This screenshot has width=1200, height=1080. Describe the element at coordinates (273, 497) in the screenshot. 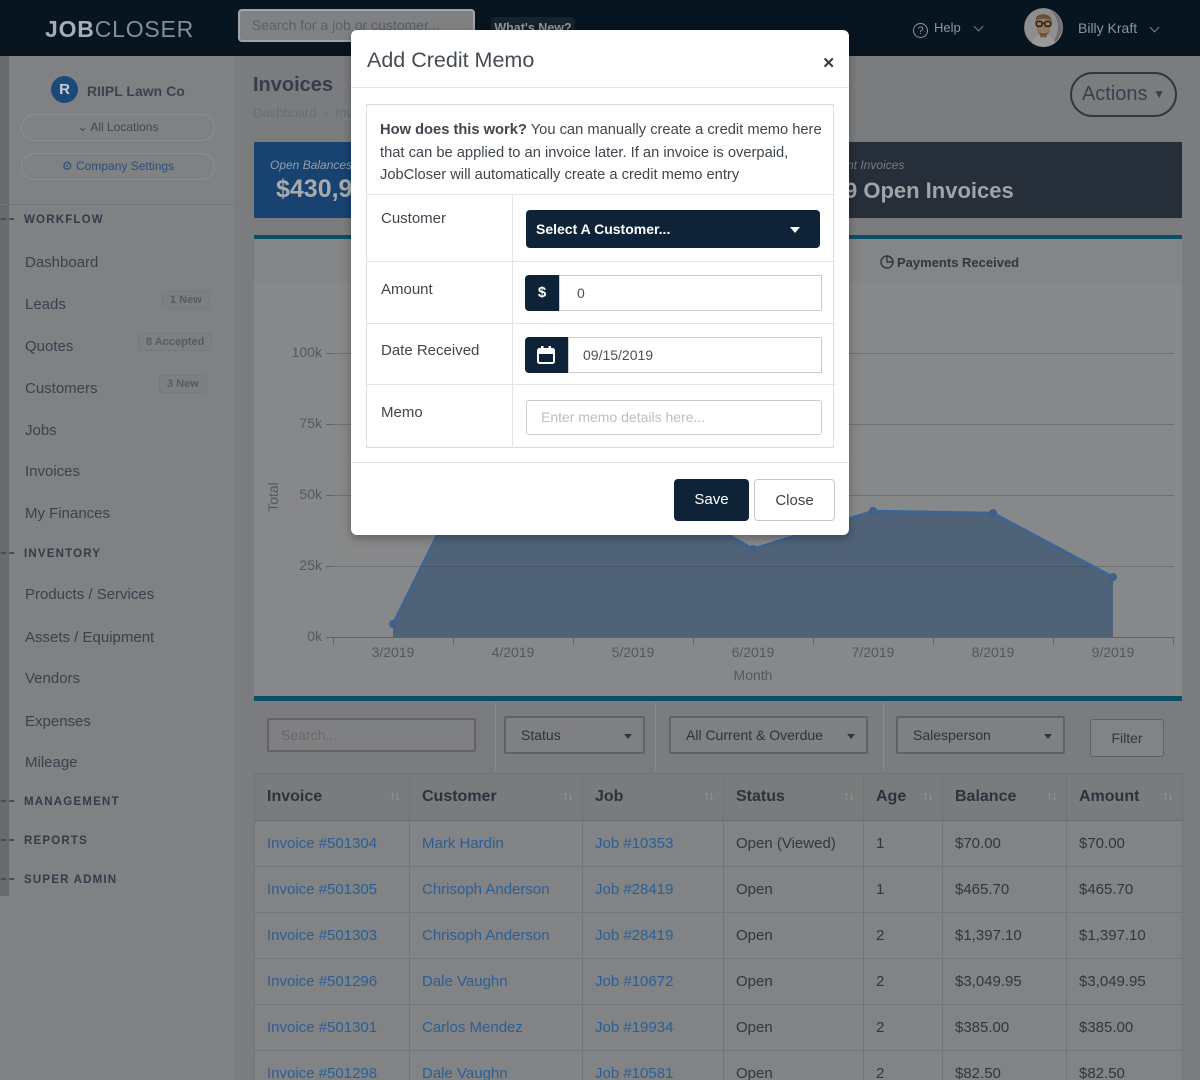

I see `svg-text: Total` at that location.